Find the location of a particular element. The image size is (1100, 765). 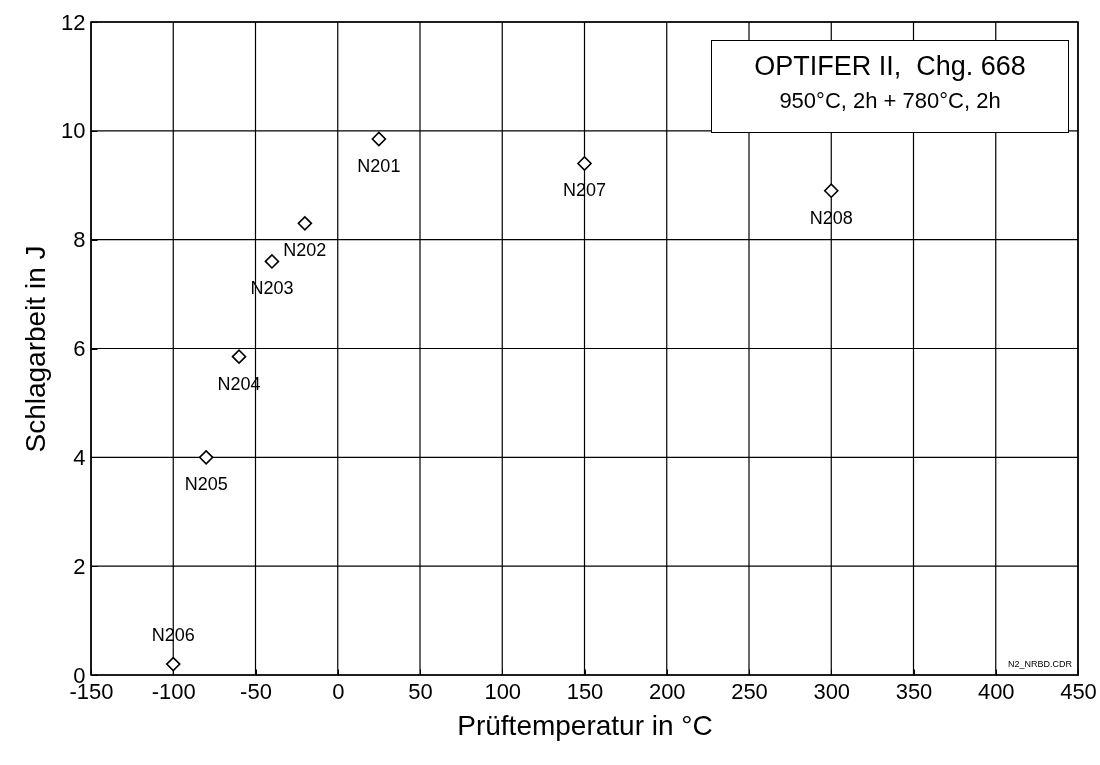

x-tick-label: 0 is located at coordinates (338, 691).